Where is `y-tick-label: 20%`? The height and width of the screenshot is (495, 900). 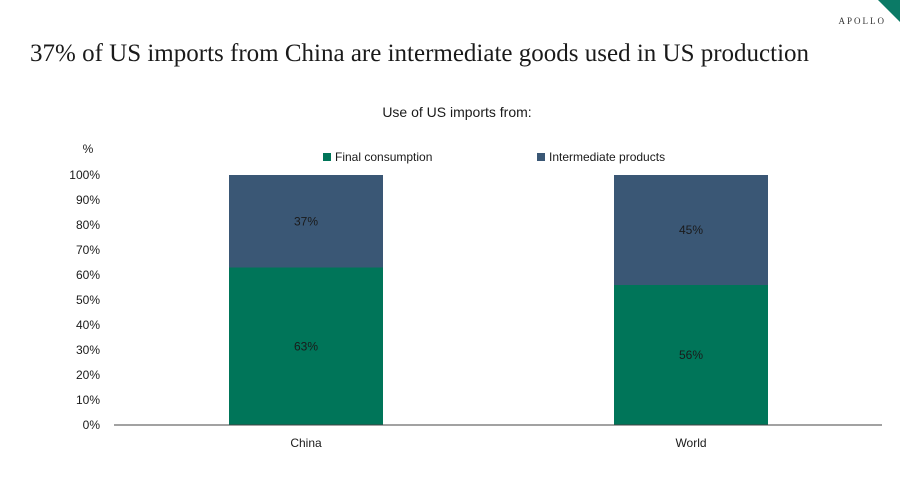 y-tick-label: 20% is located at coordinates (88, 375).